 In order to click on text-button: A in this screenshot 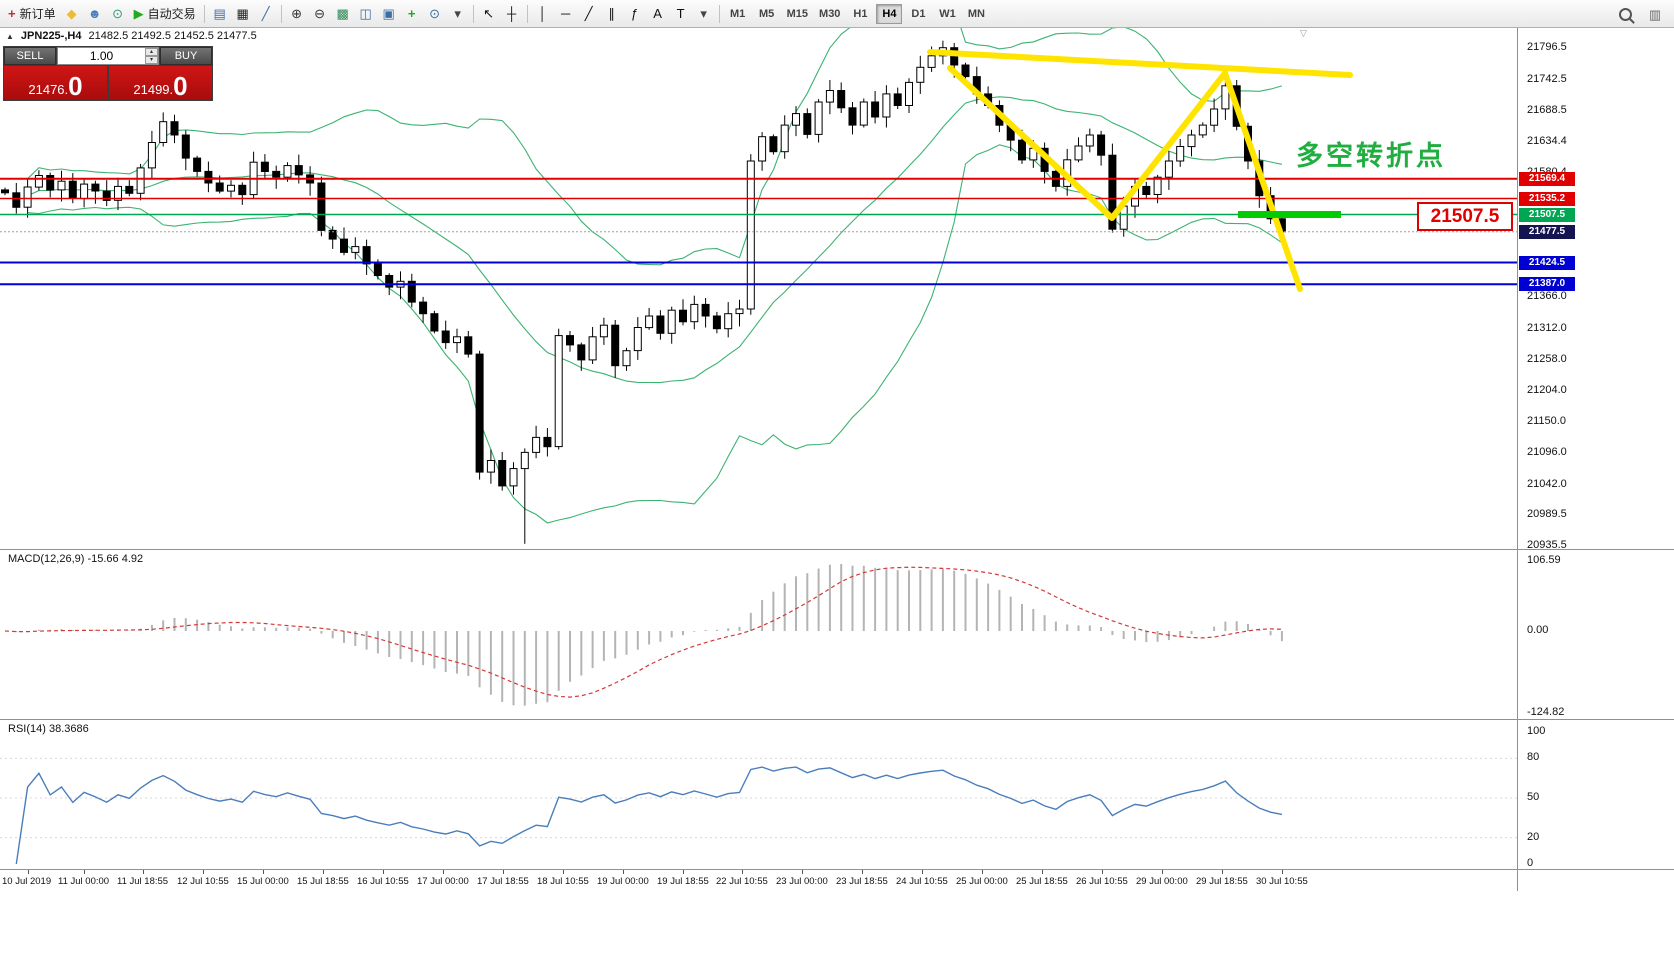, I will do `click(658, 14)`.